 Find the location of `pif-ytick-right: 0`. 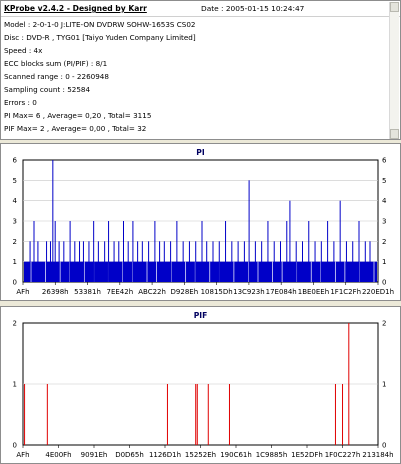

pif-ytick-right: 0 is located at coordinates (384, 446).